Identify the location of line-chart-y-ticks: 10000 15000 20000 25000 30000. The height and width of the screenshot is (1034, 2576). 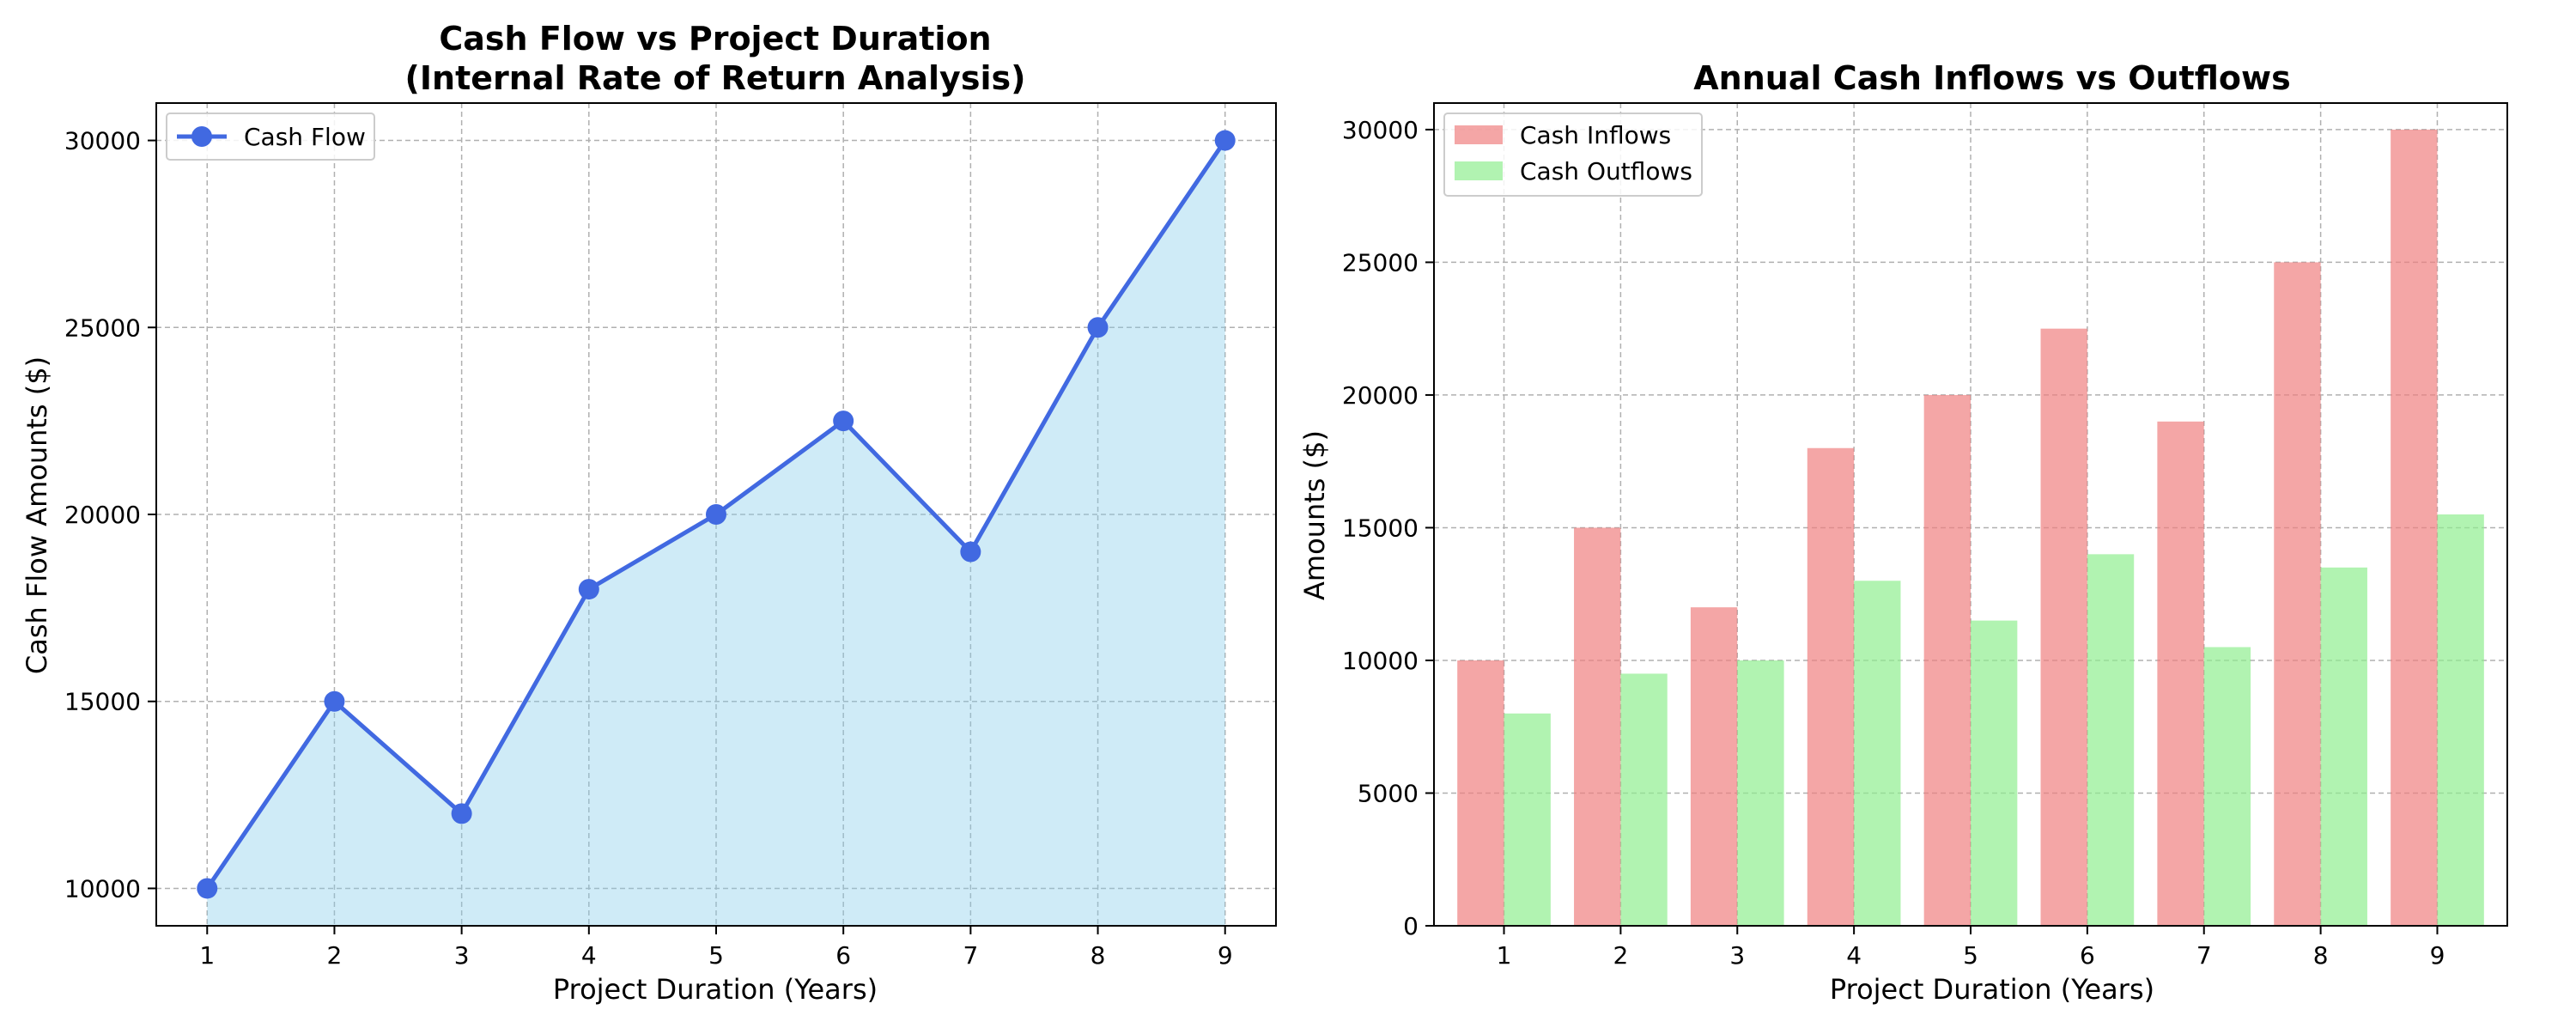
(110, 515).